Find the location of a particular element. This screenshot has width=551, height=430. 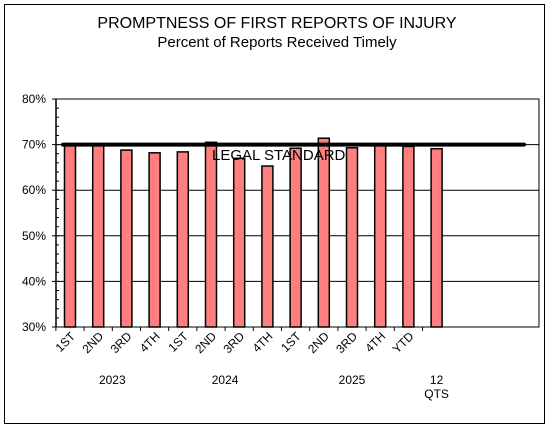

y-tick-label: 60% is located at coordinates (34, 190).